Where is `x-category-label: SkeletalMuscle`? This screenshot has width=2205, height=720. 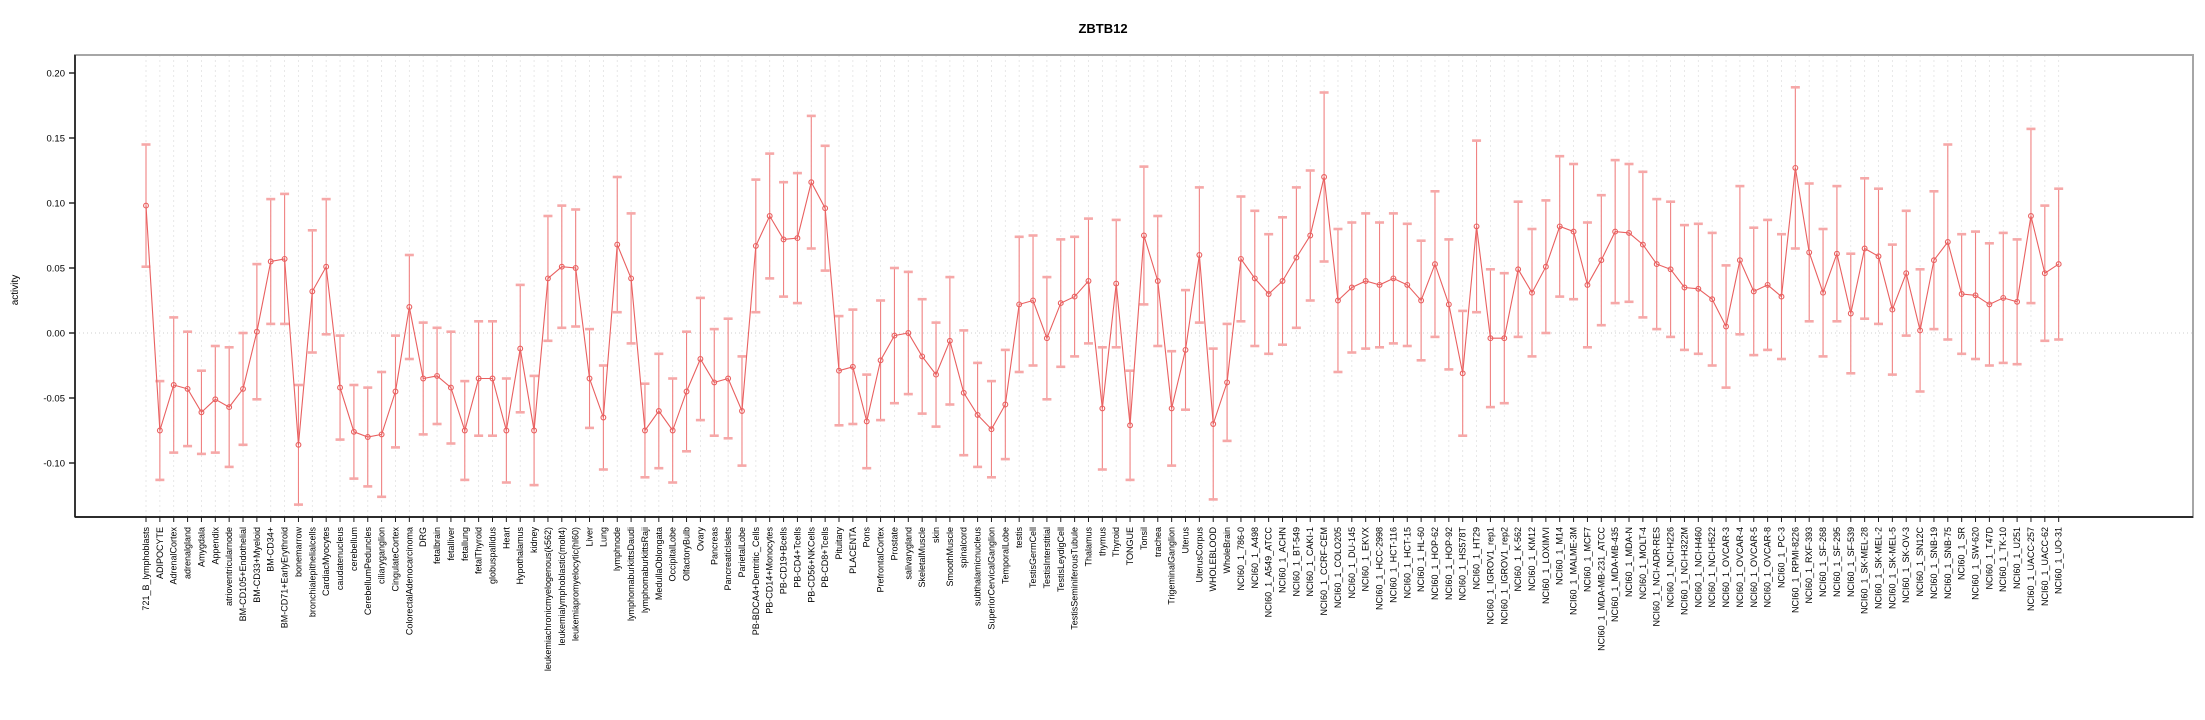 x-category-label: SkeletalMuscle is located at coordinates (922, 557).